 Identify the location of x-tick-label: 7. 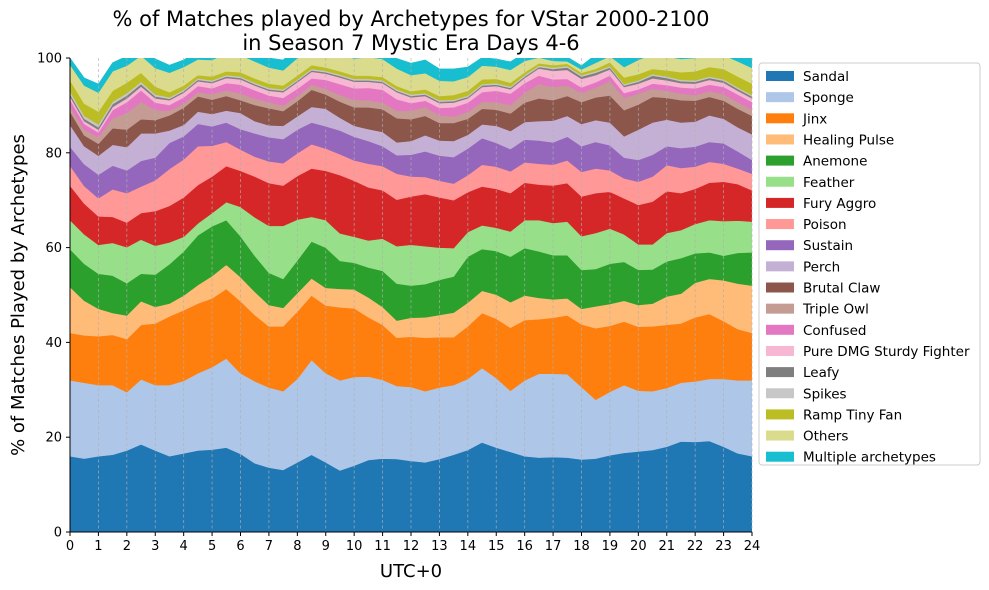
(269, 546).